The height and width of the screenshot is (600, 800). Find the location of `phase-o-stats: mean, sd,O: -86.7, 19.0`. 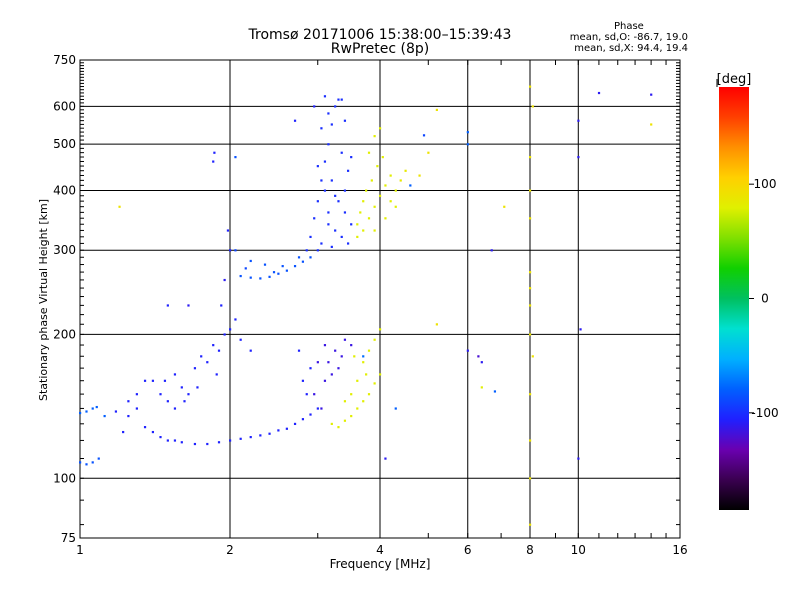

phase-o-stats: mean, sd,O: -86.7, 19.0 is located at coordinates (628, 37).